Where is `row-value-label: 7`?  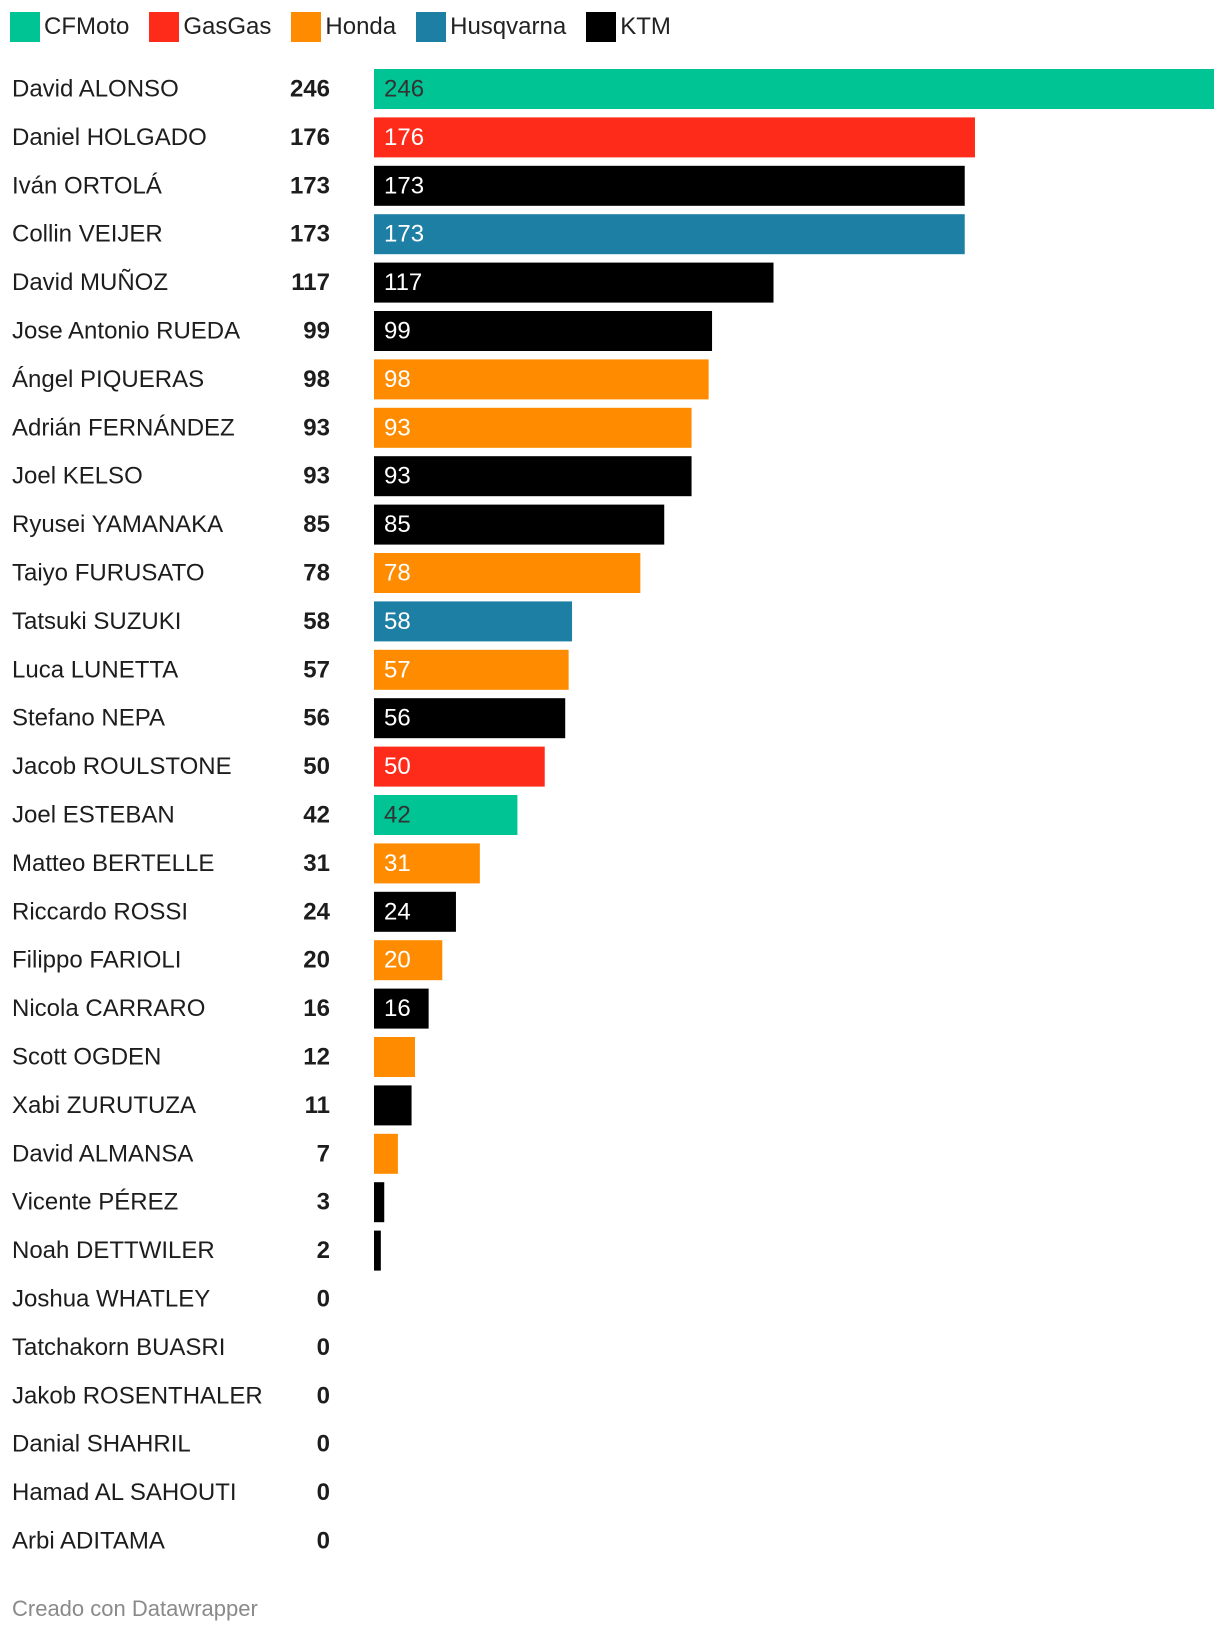 row-value-label: 7 is located at coordinates (323, 1153).